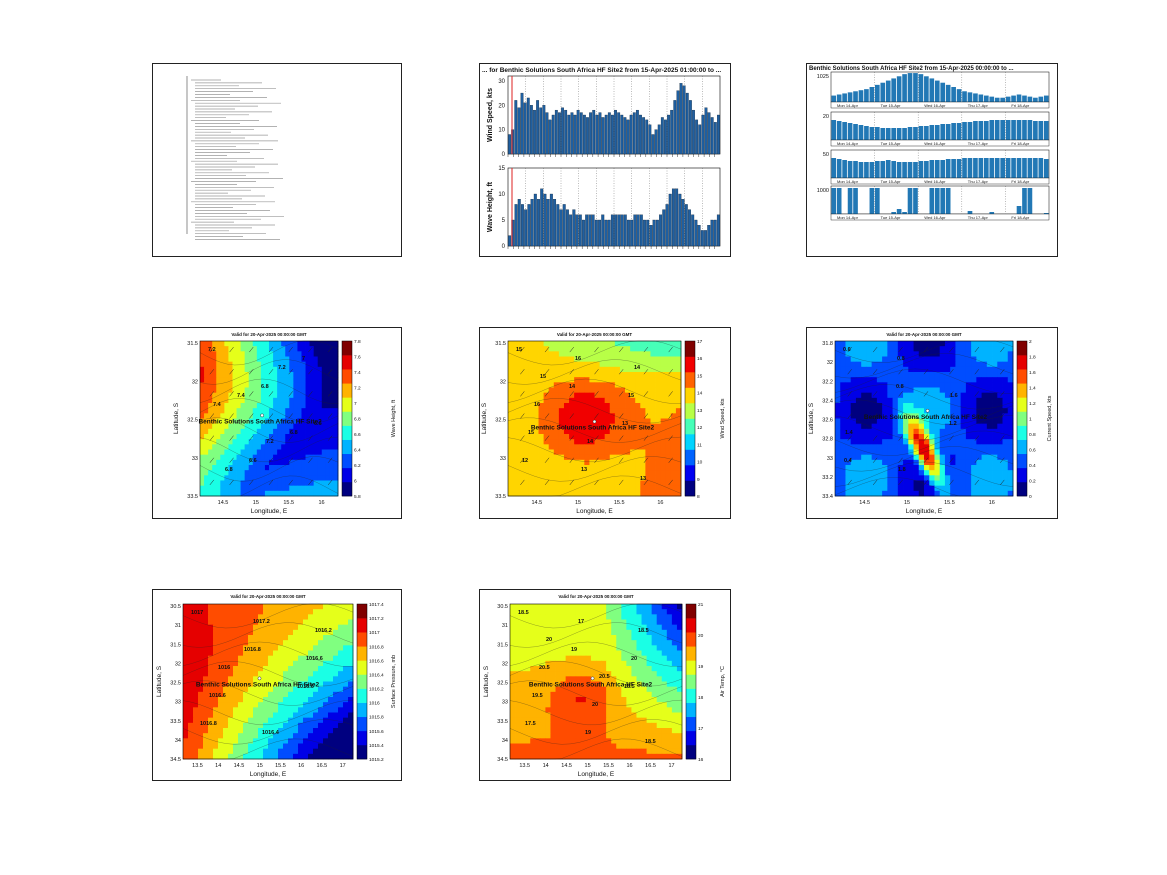 The height and width of the screenshot is (875, 1167). I want to click on map-ytick: 32.2, so click(827, 382).